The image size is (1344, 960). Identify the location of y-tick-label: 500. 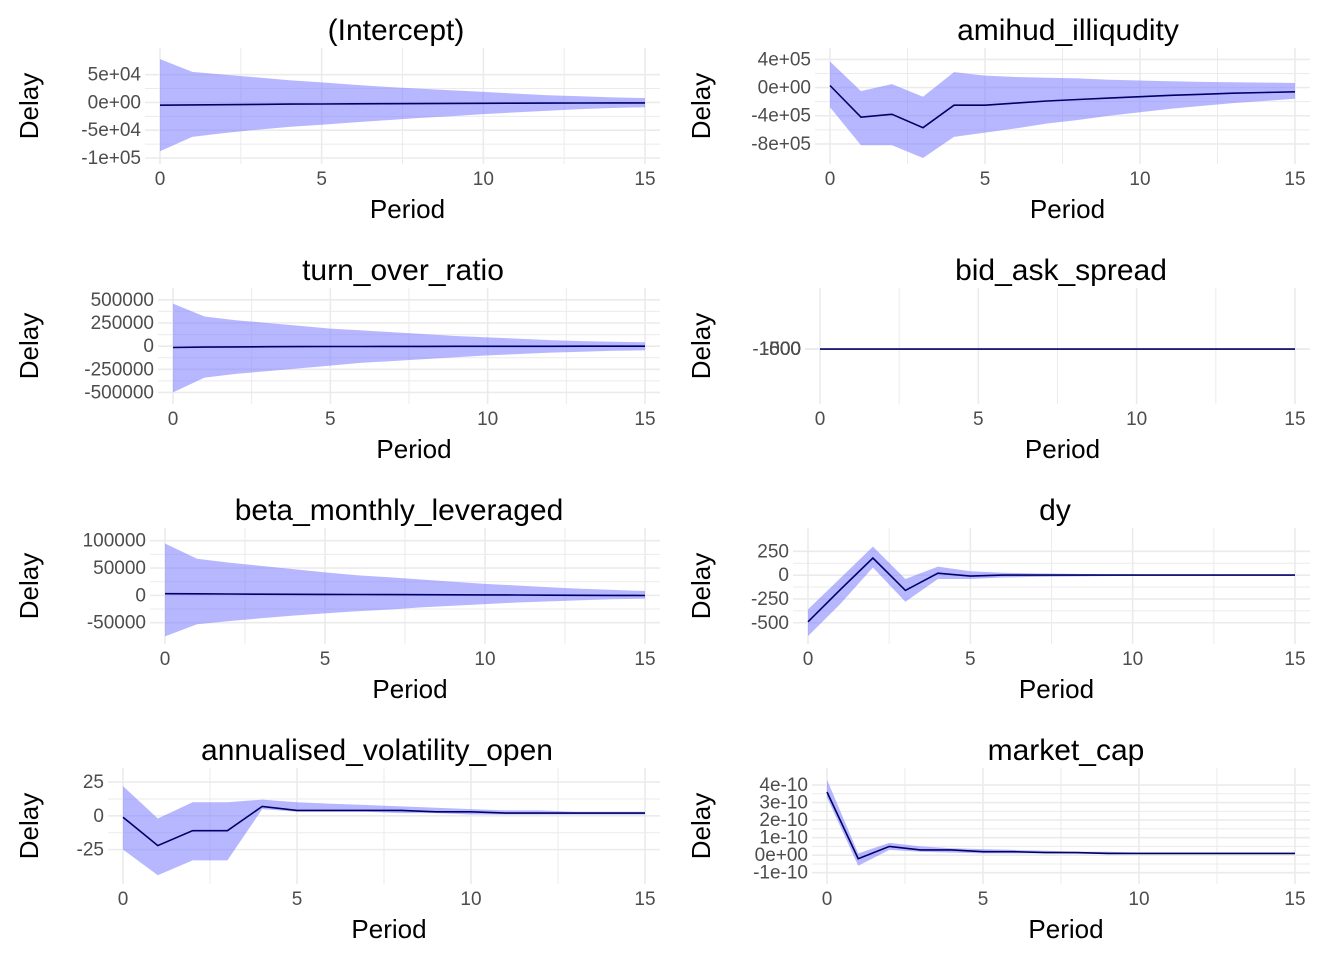
(785, 349).